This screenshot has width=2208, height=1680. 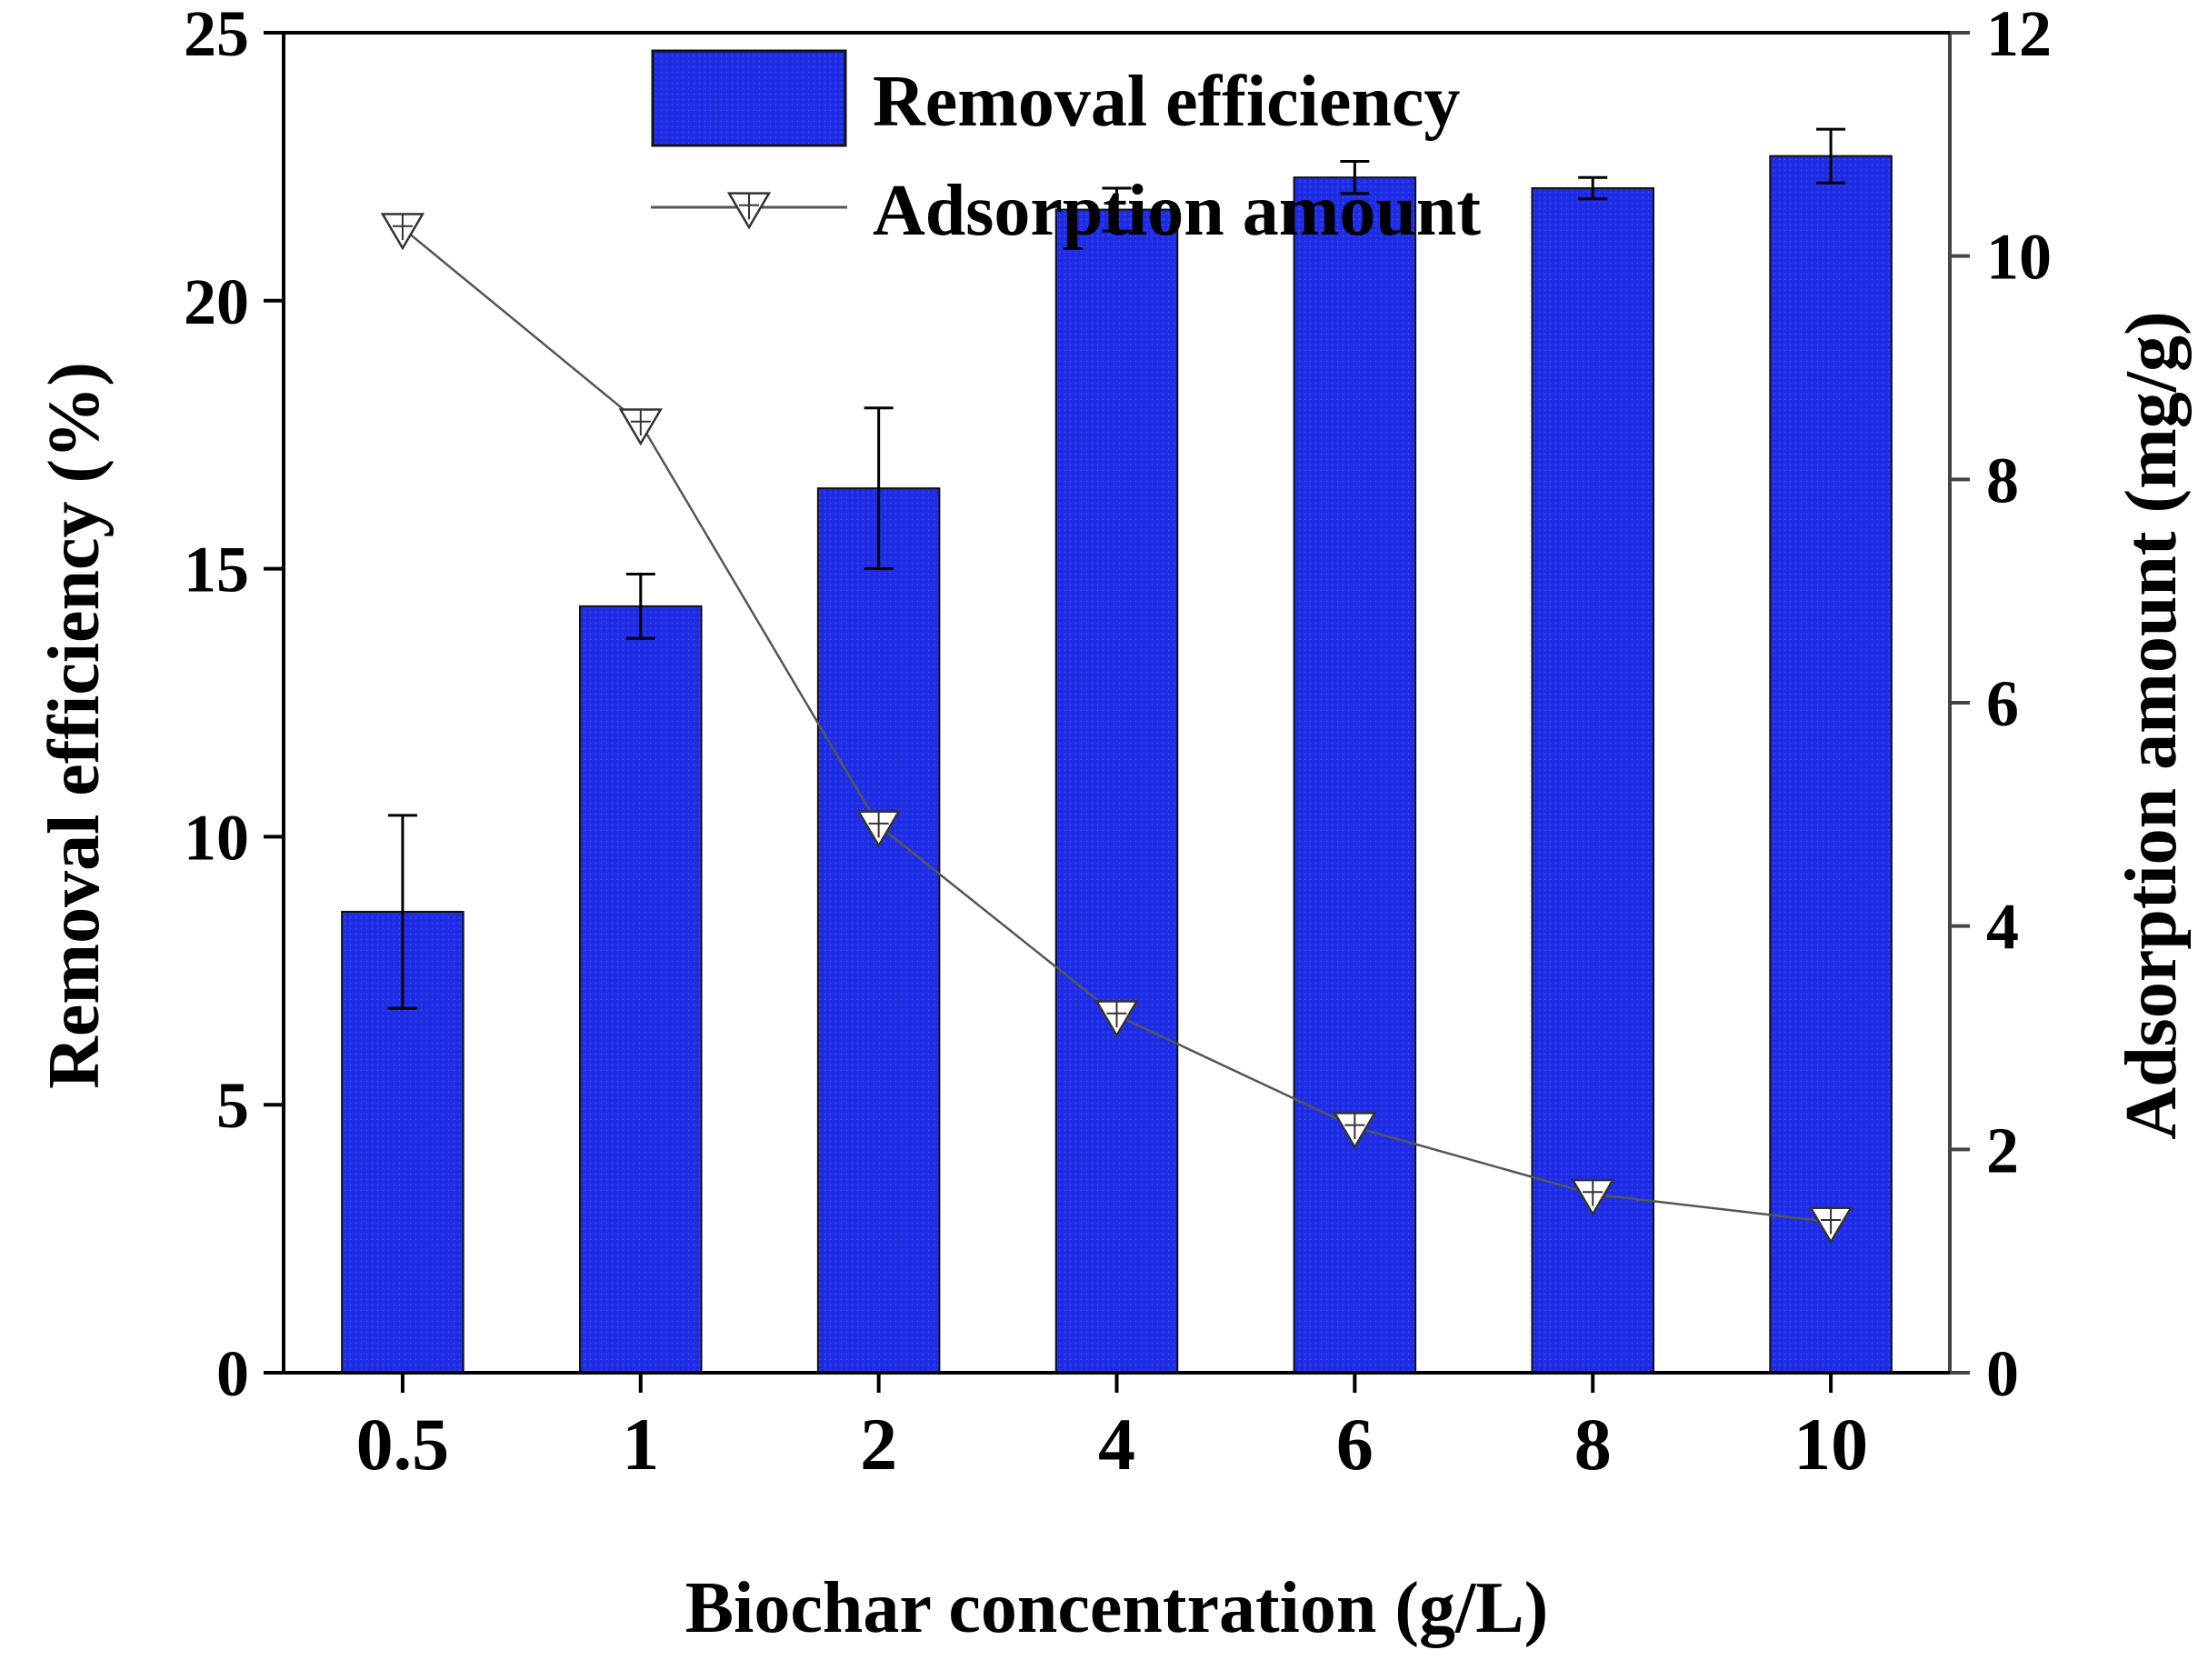 What do you see at coordinates (2003, 1373) in the screenshot?
I see `right-tick-label: 0` at bounding box center [2003, 1373].